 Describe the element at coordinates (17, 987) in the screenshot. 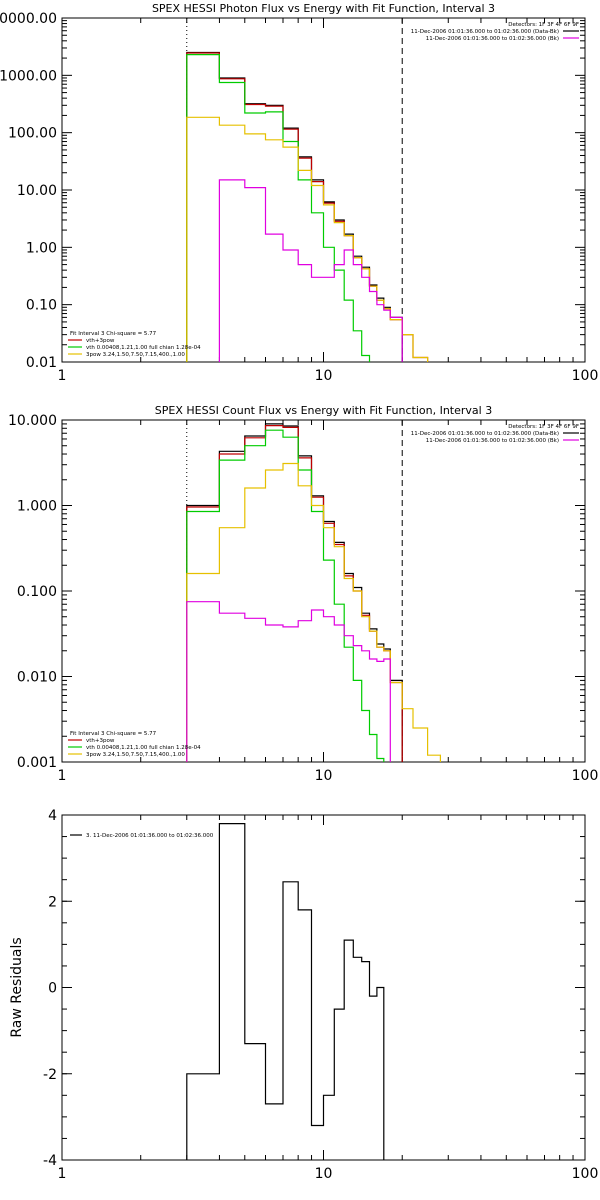

I see `y-axis-label: Raw Residuals` at that location.